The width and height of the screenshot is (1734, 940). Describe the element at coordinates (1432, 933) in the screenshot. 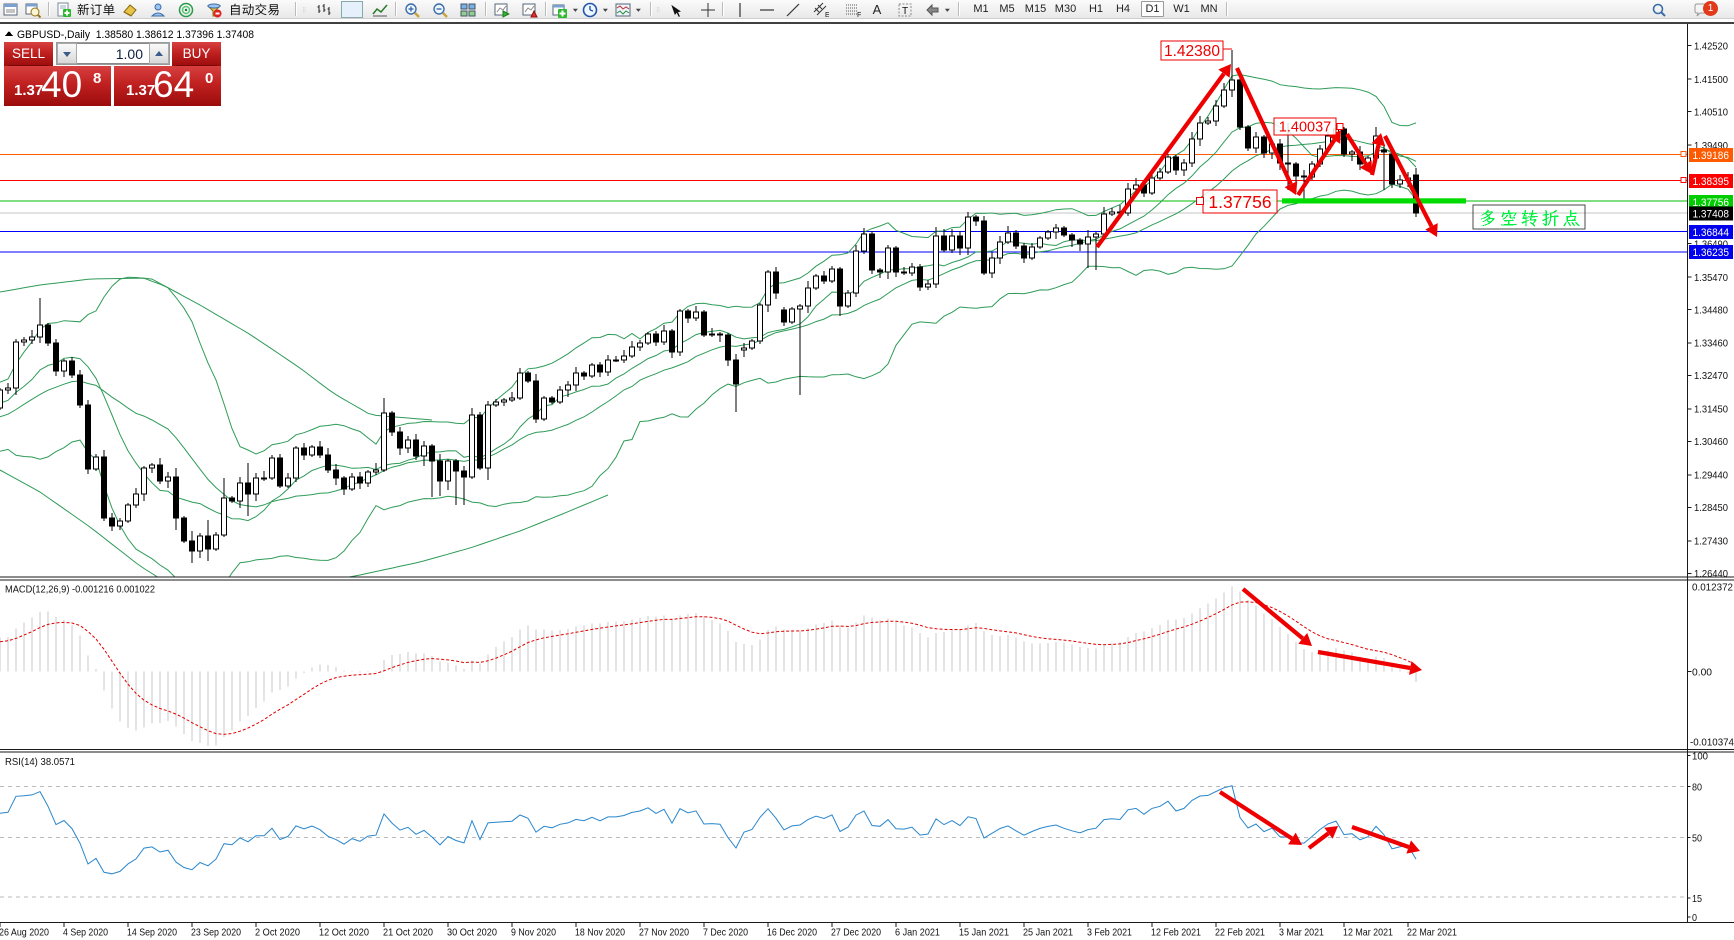

I see `svg-text: 22 Mar 2021` at that location.